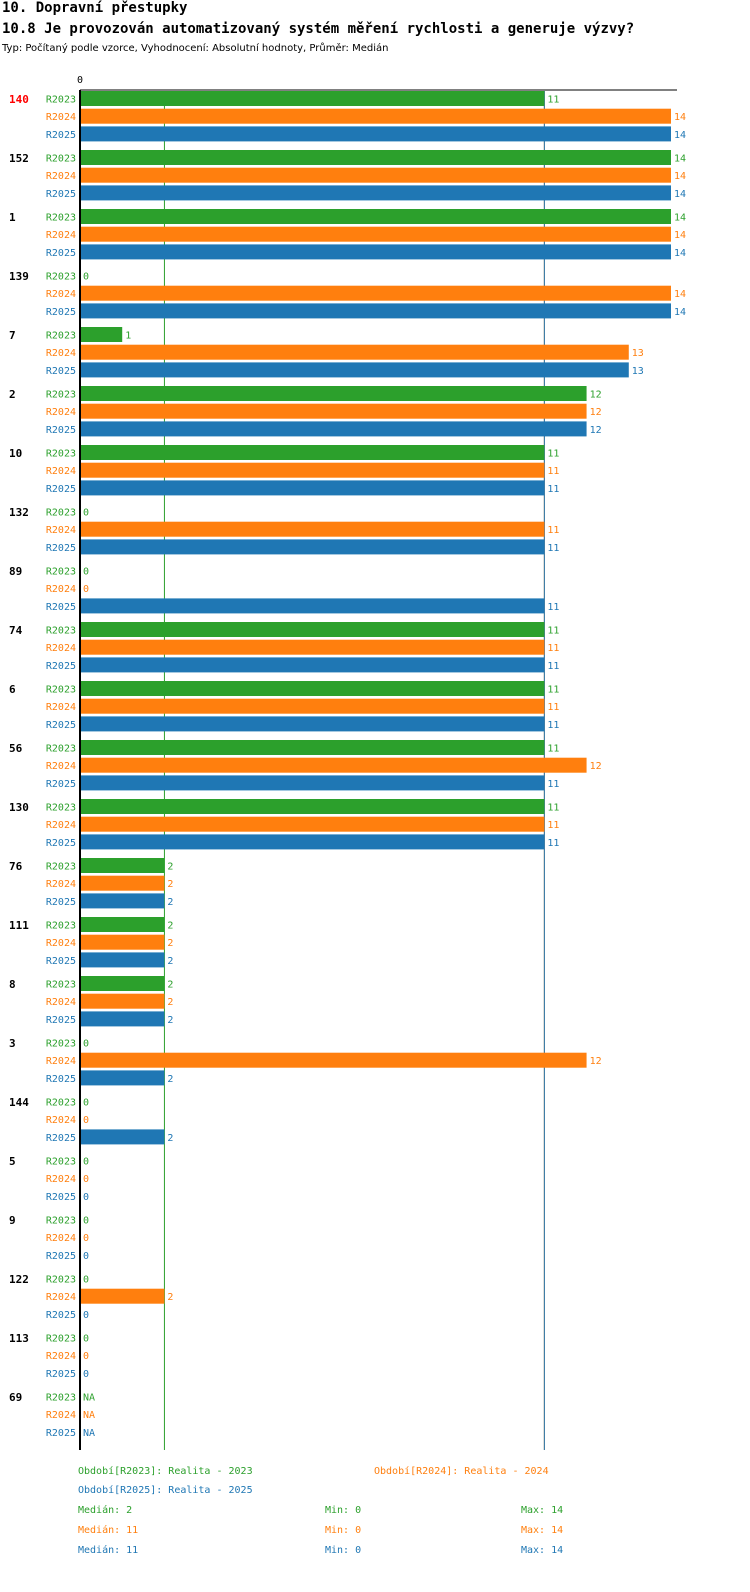 The width and height of the screenshot is (750, 1592). Describe the element at coordinates (12, 1220) in the screenshot. I see `category-label-9: 9` at that location.